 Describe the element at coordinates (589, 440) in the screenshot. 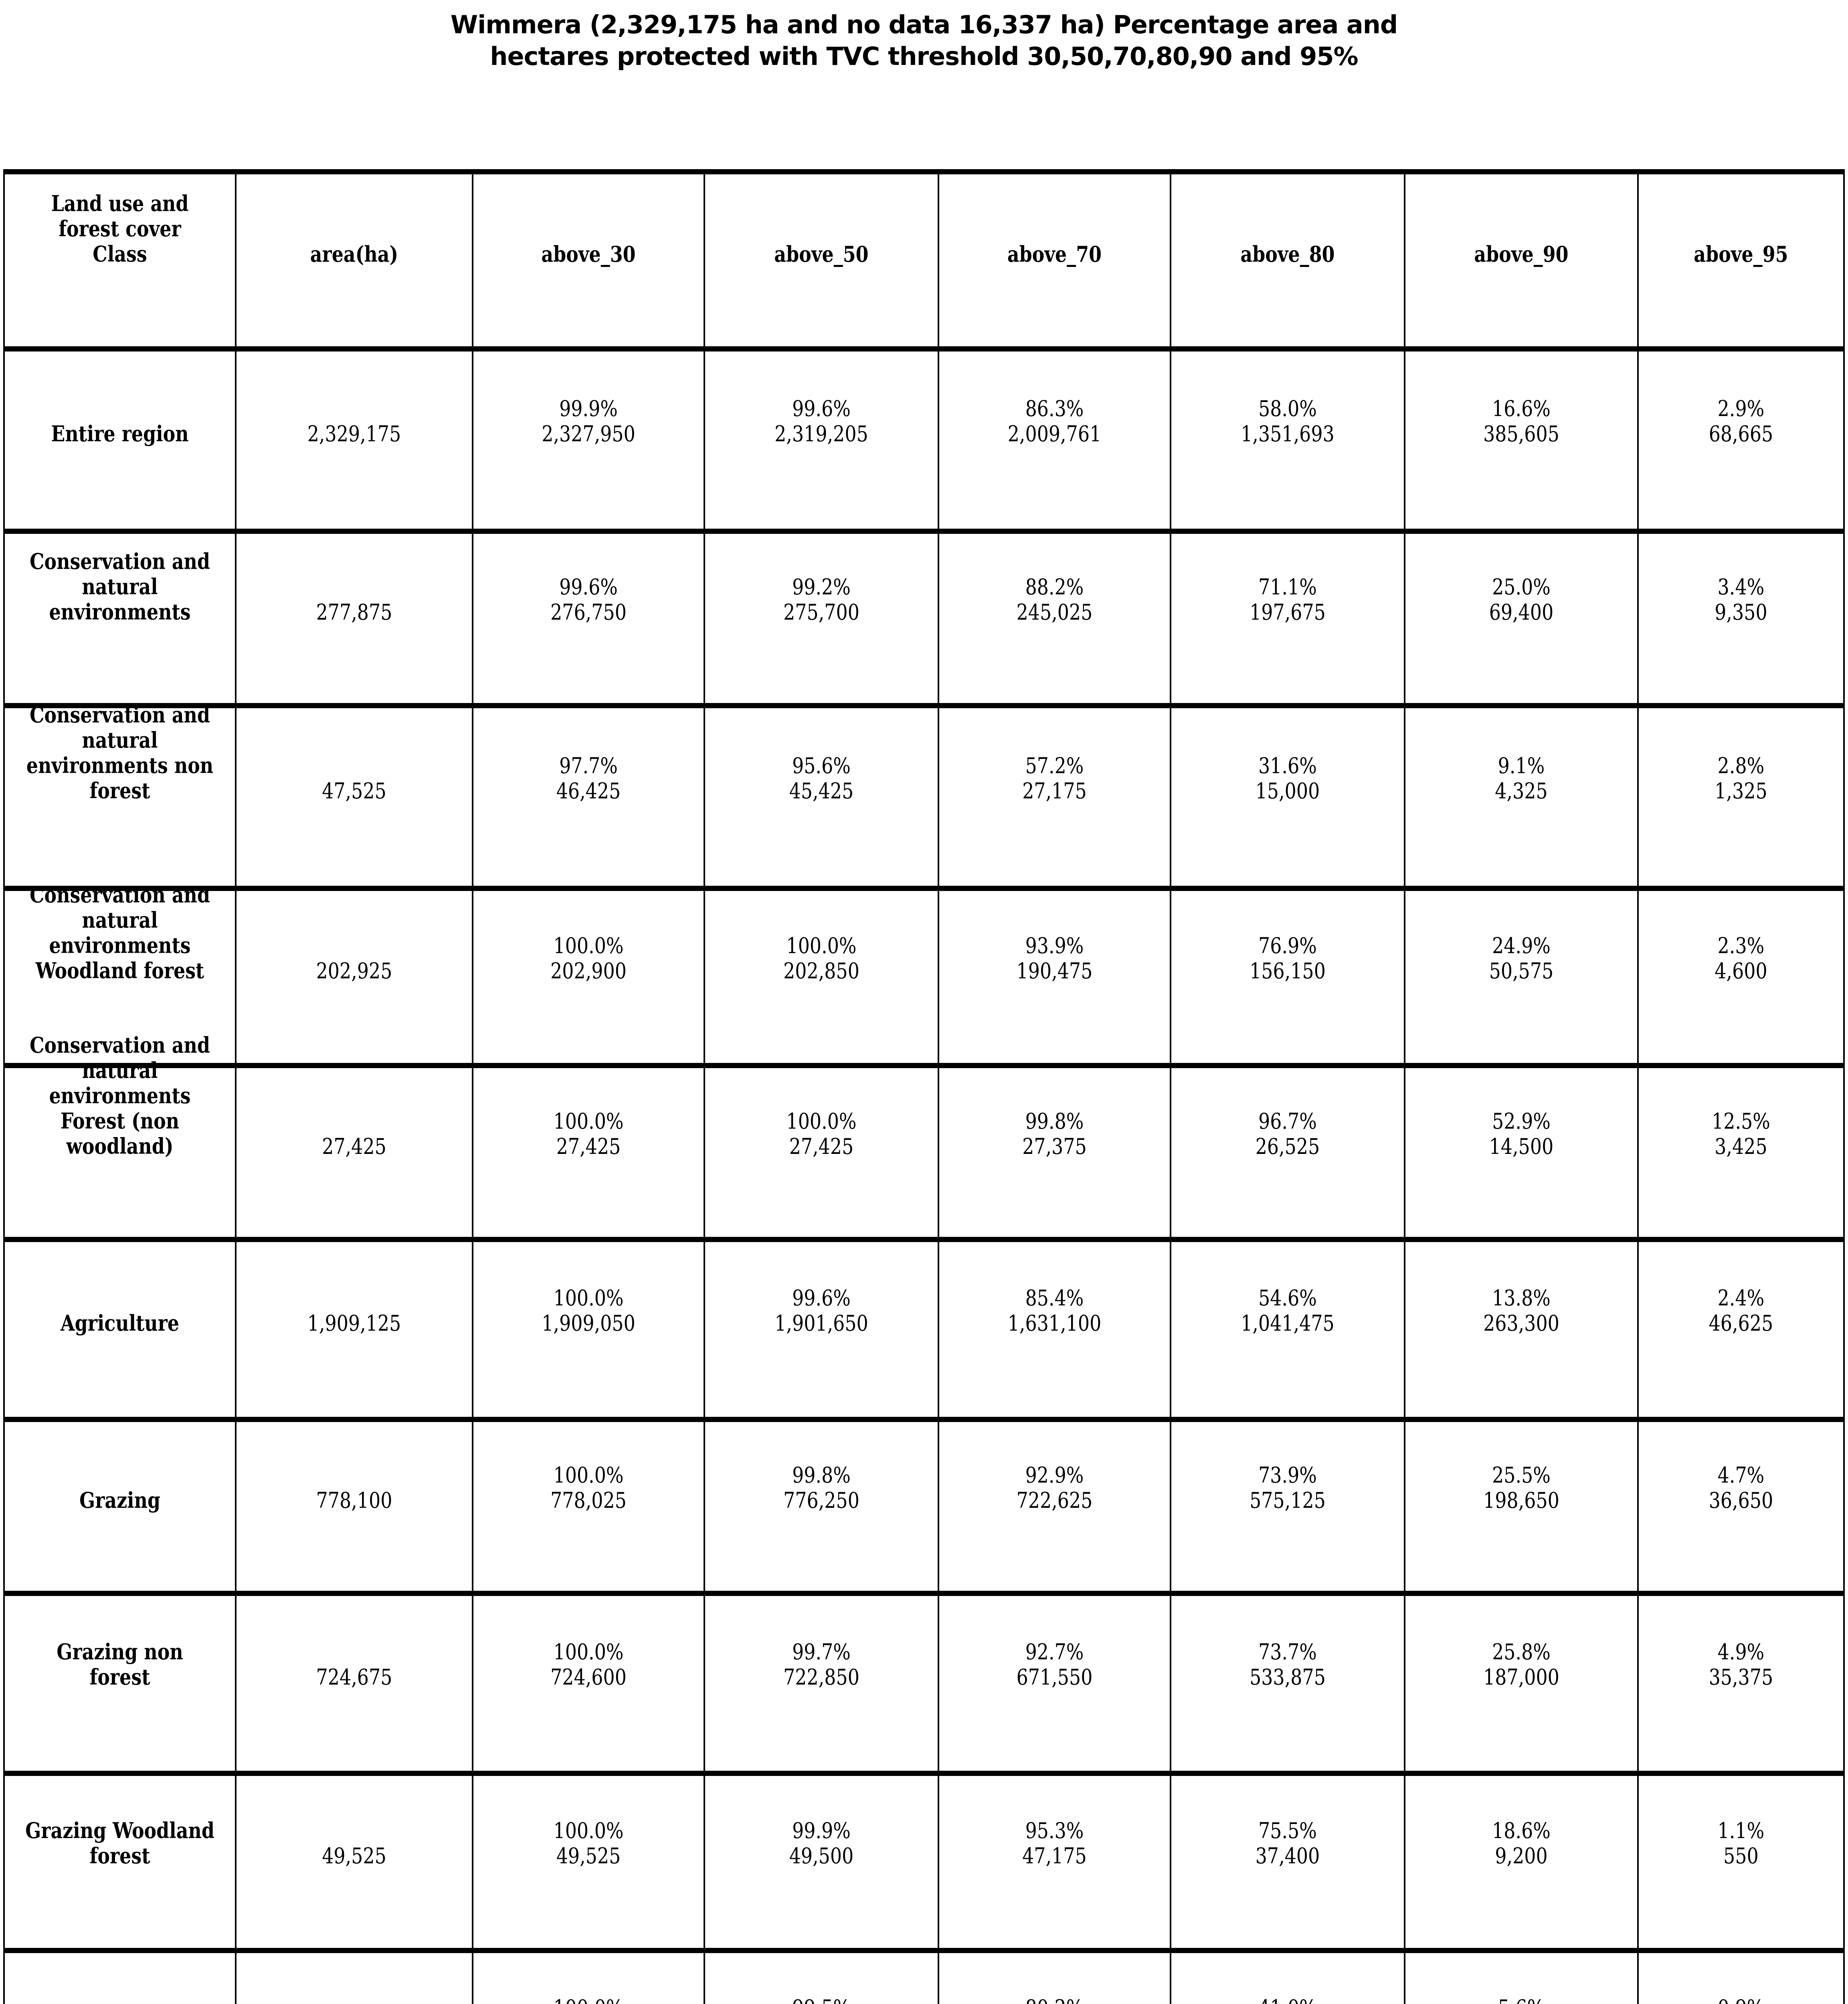

I see `value-cell: 99.9% 2,327,950` at that location.